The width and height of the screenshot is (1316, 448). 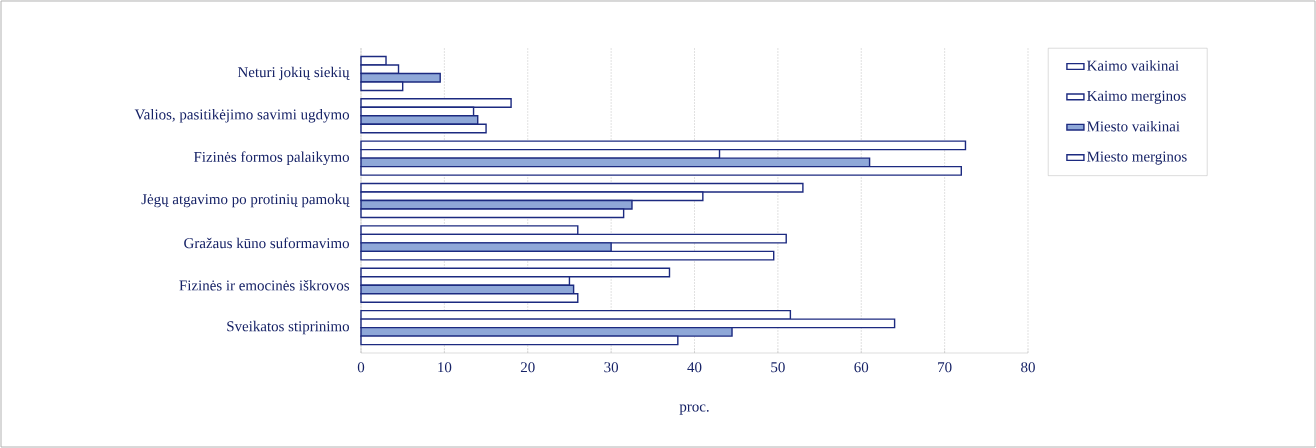 What do you see at coordinates (945, 367) in the screenshot?
I see `x-tick-label: 70` at bounding box center [945, 367].